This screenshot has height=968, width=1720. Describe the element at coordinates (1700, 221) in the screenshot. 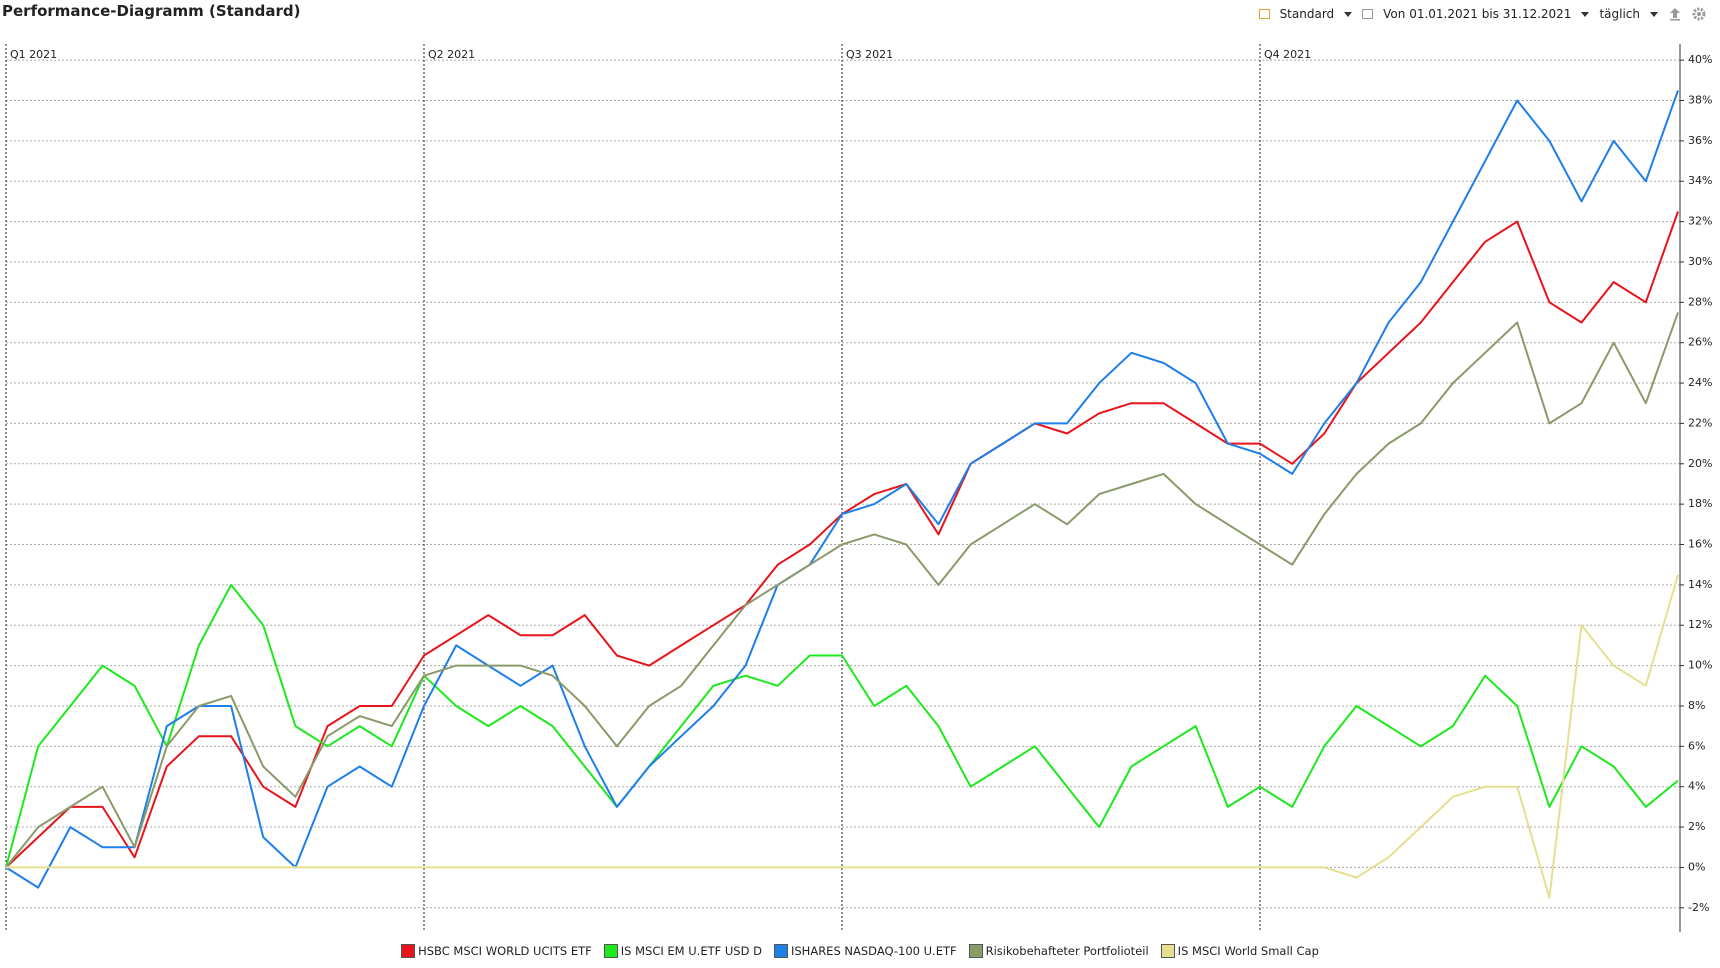

I see `y-tick-label: 32%` at that location.